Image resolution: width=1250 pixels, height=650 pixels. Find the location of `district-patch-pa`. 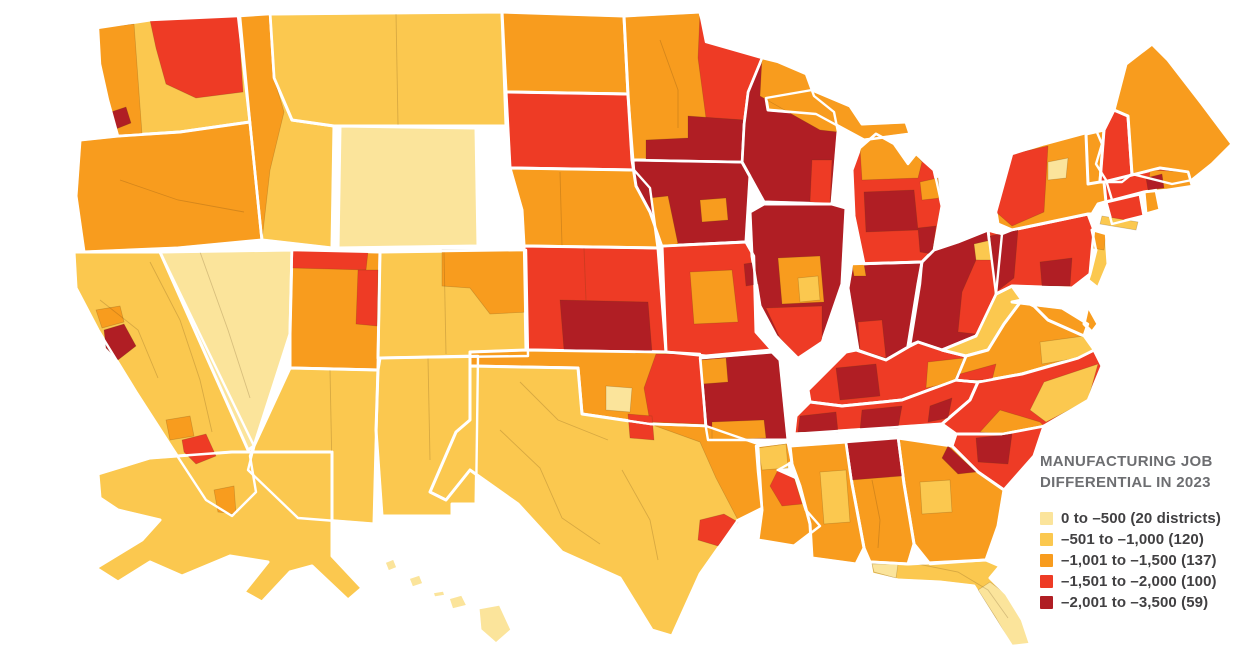

district-patch-pa is located at coordinates (1056, 272).